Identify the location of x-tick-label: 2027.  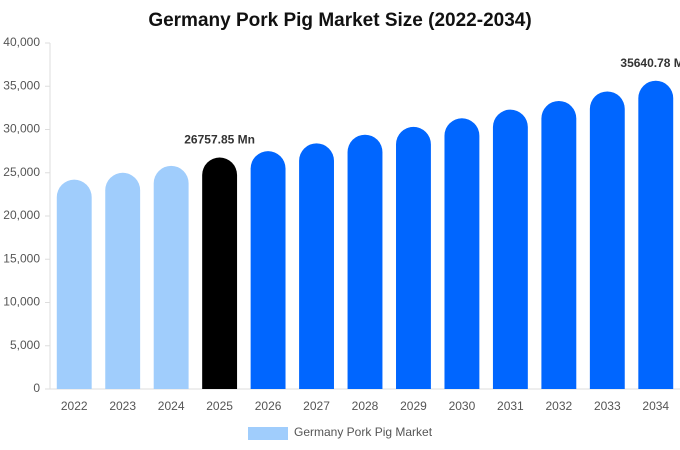
(316, 406).